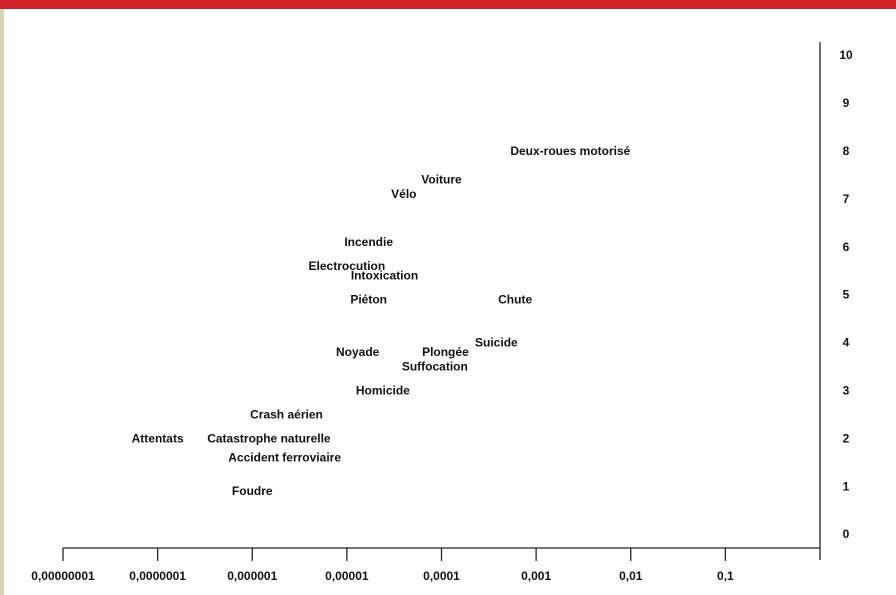 This screenshot has width=896, height=595. Describe the element at coordinates (435, 367) in the screenshot. I see `point-label: Suffocation` at that location.